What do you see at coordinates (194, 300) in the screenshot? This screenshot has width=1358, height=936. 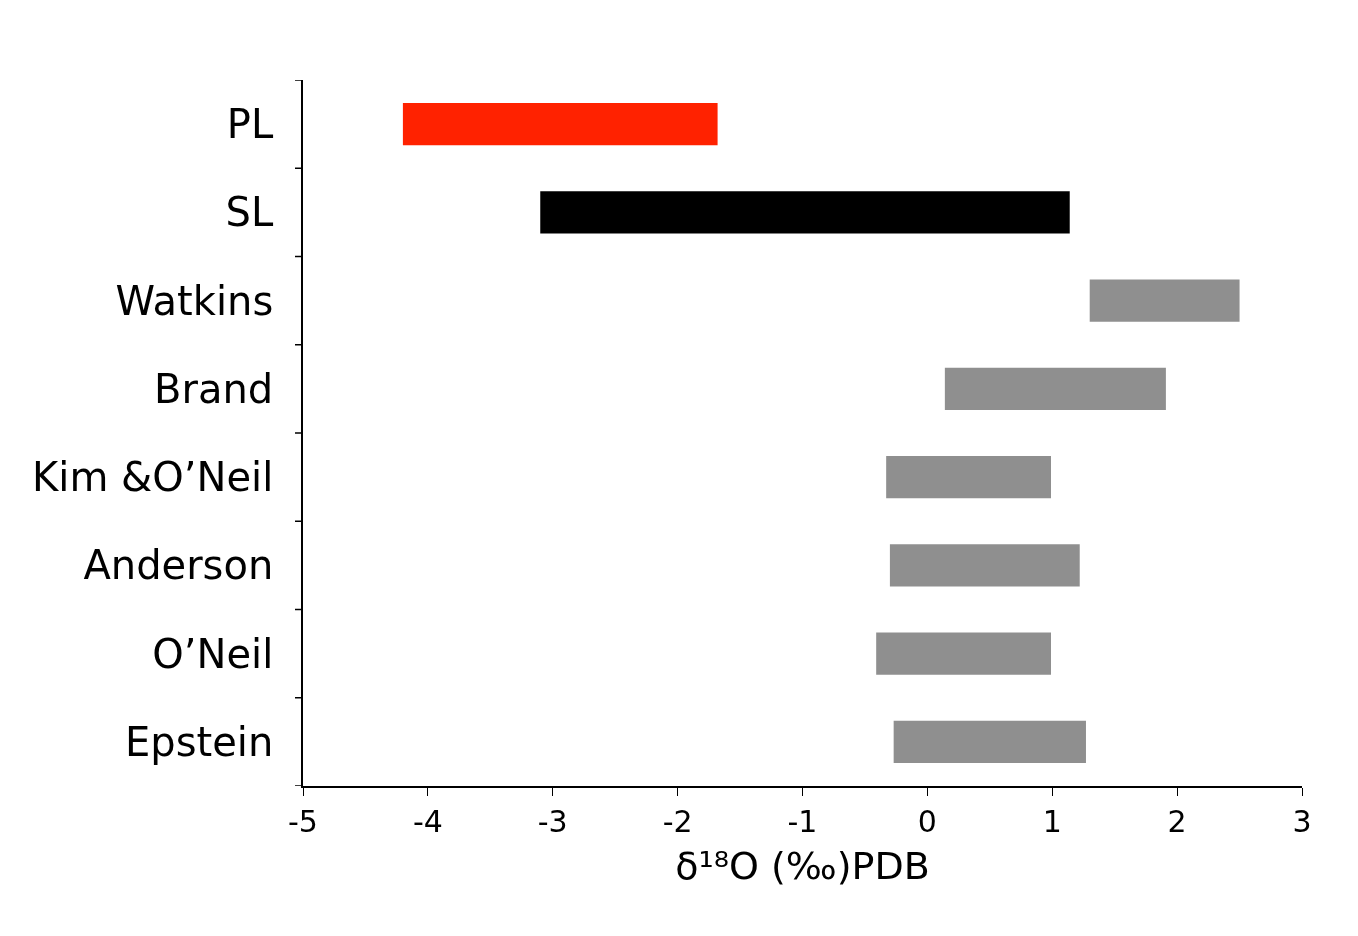 I see `y-tick-label: Watkins` at bounding box center [194, 300].